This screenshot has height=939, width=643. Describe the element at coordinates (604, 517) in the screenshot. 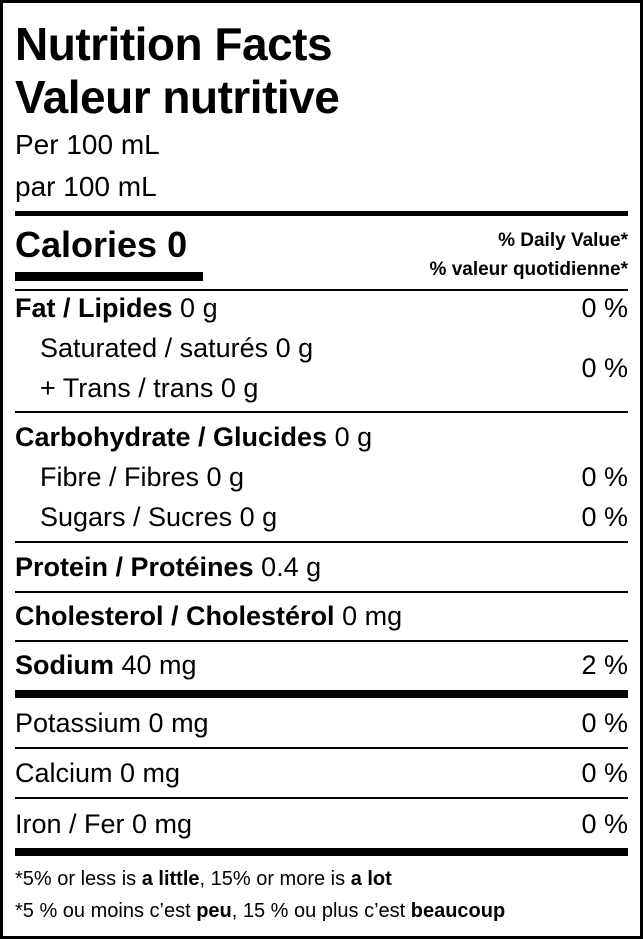

I see `dv-sugars: 0 %` at that location.